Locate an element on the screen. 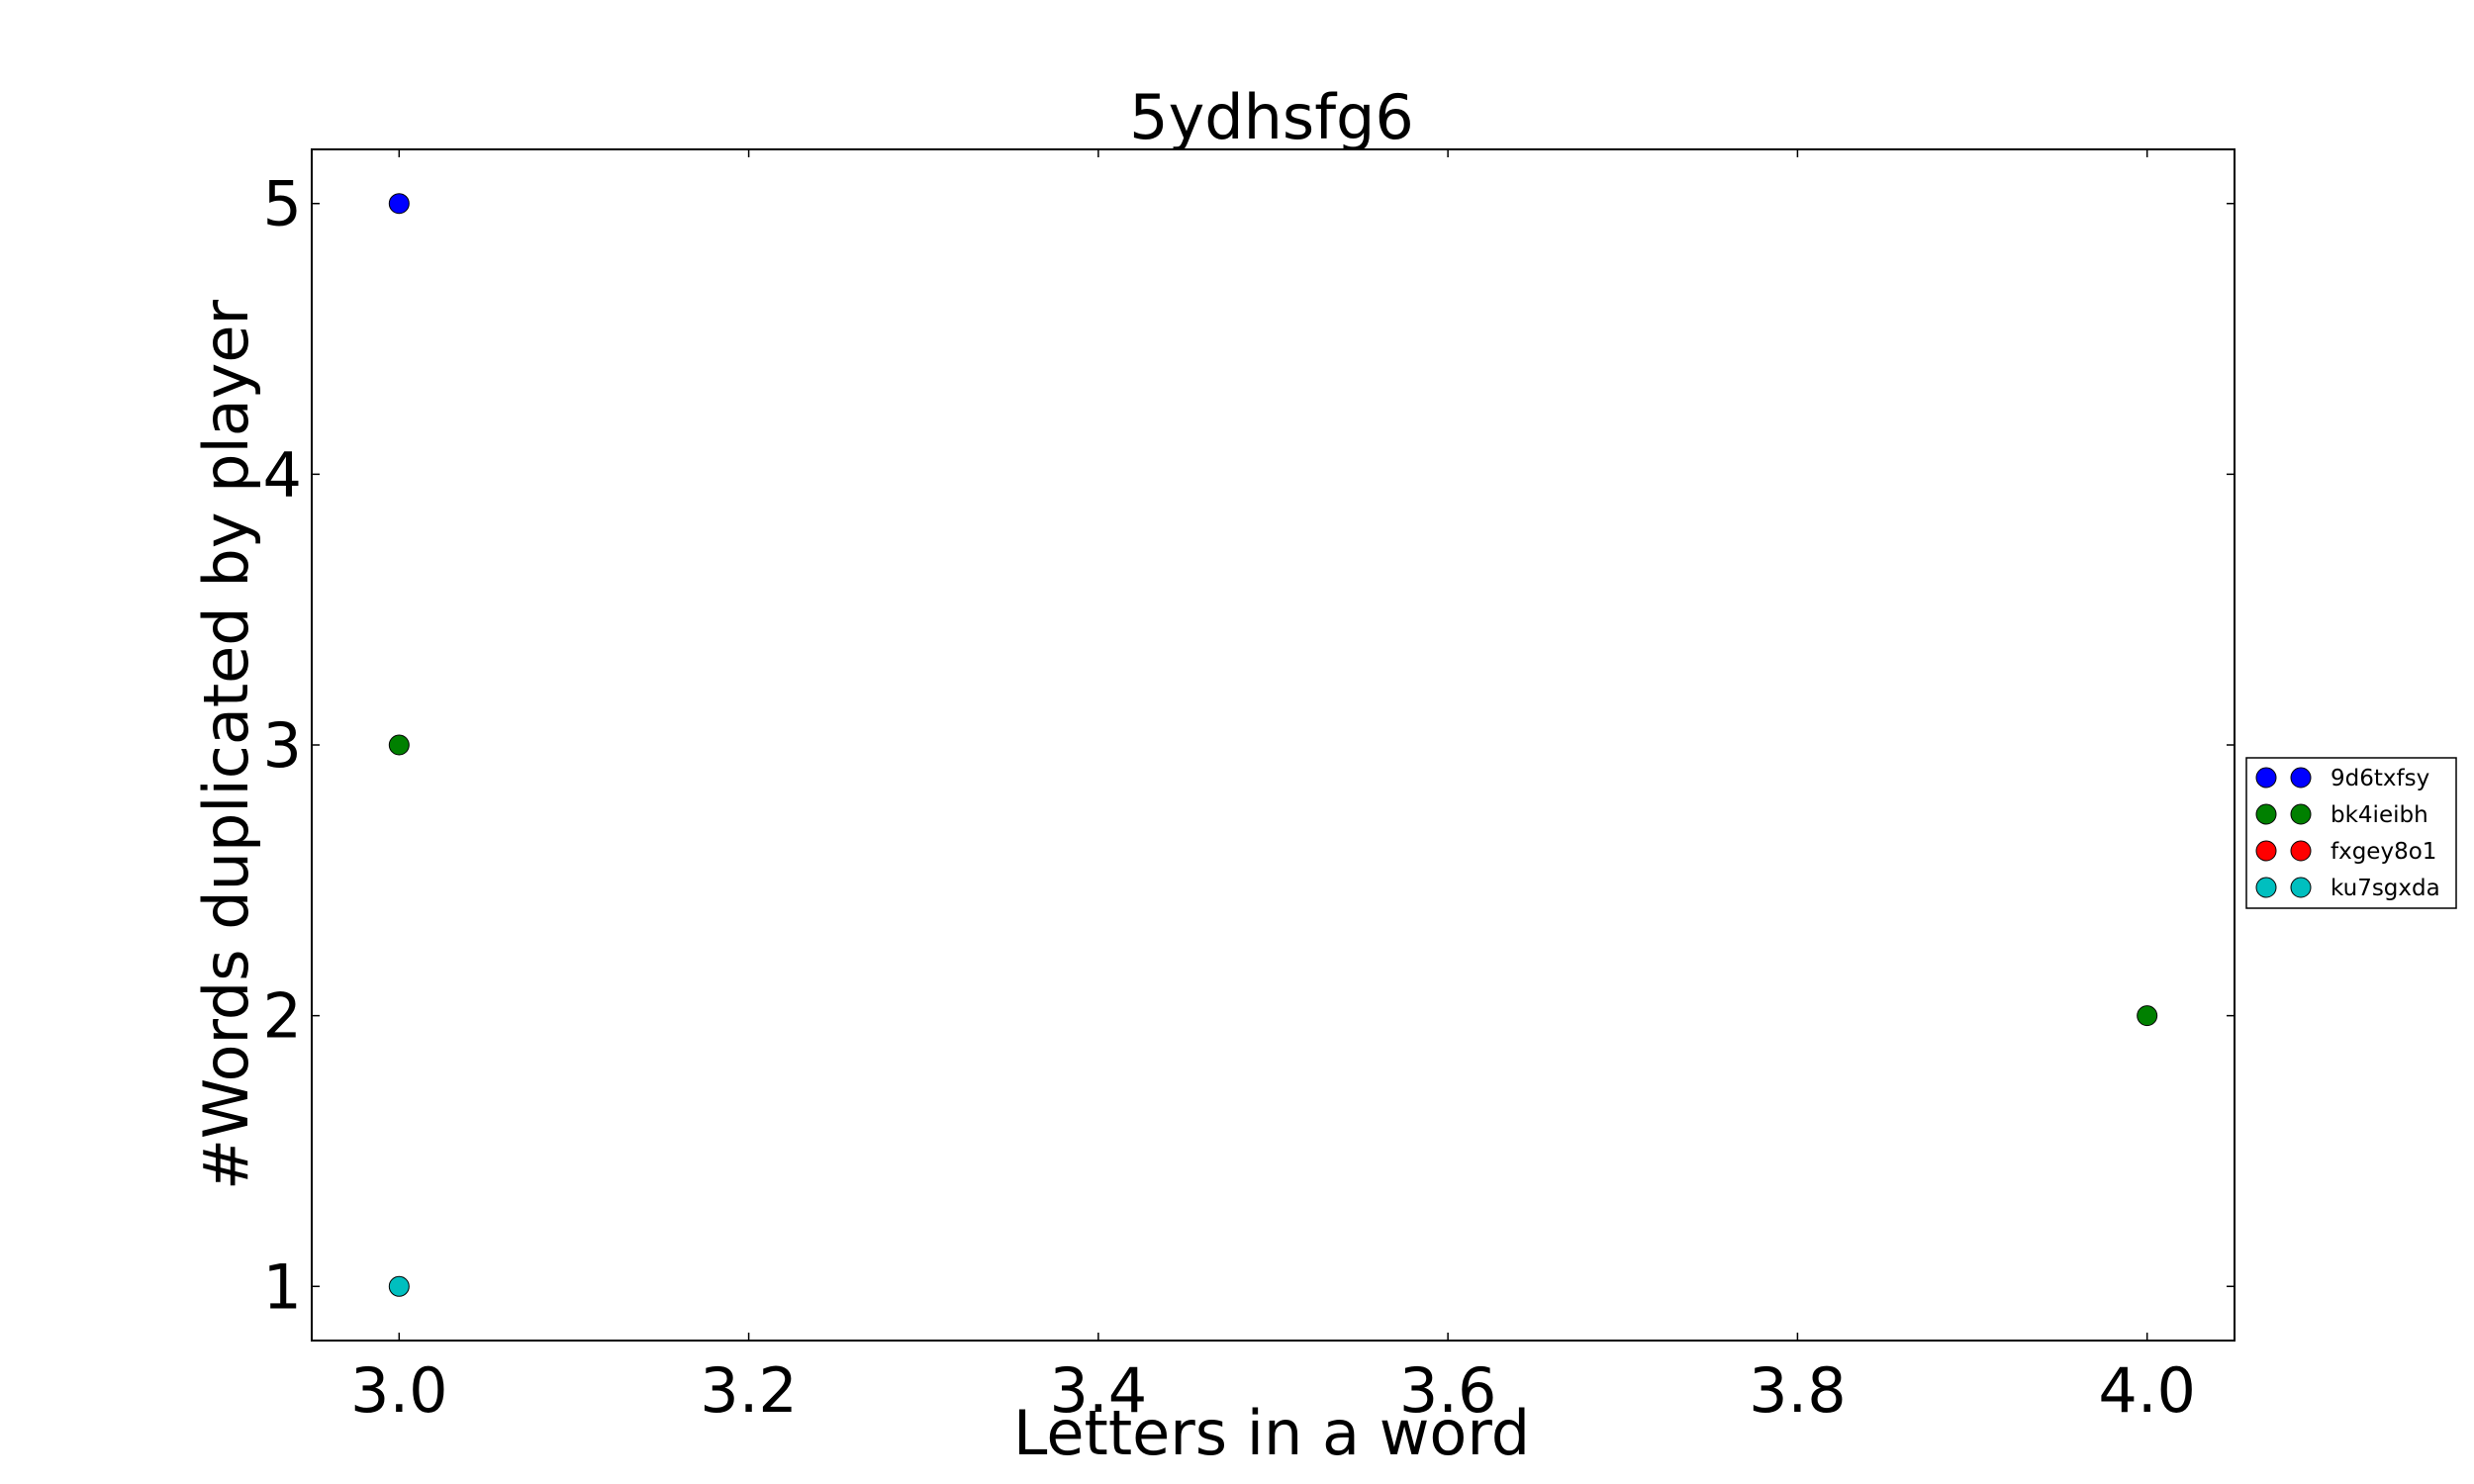  legend-frame is located at coordinates (2351, 833).